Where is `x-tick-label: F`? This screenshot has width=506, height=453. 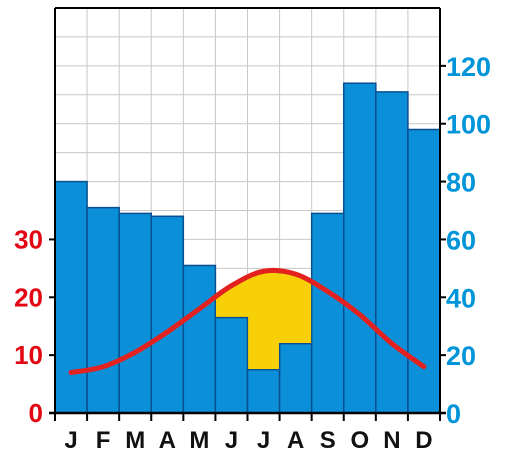
x-tick-label: F is located at coordinates (103, 440).